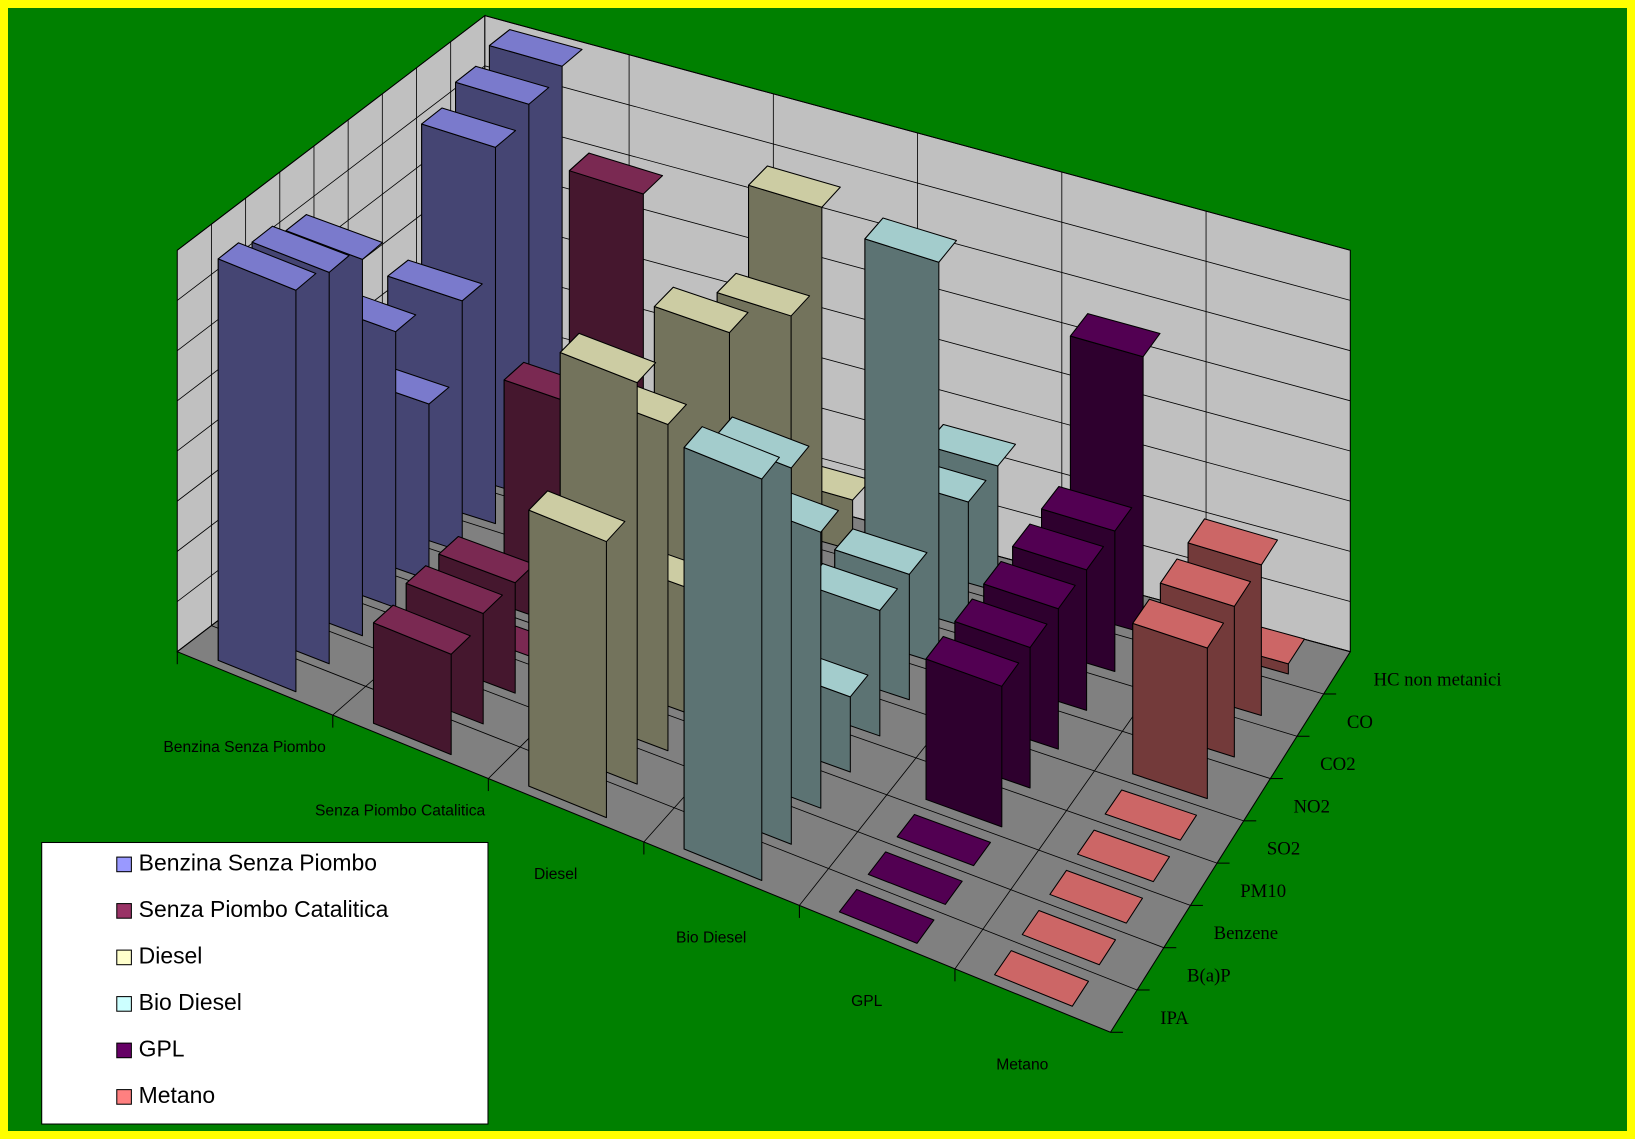 Image resolution: width=1635 pixels, height=1139 pixels. Describe the element at coordinates (1263, 891) in the screenshot. I see `depth-tick-label: PM10` at that location.